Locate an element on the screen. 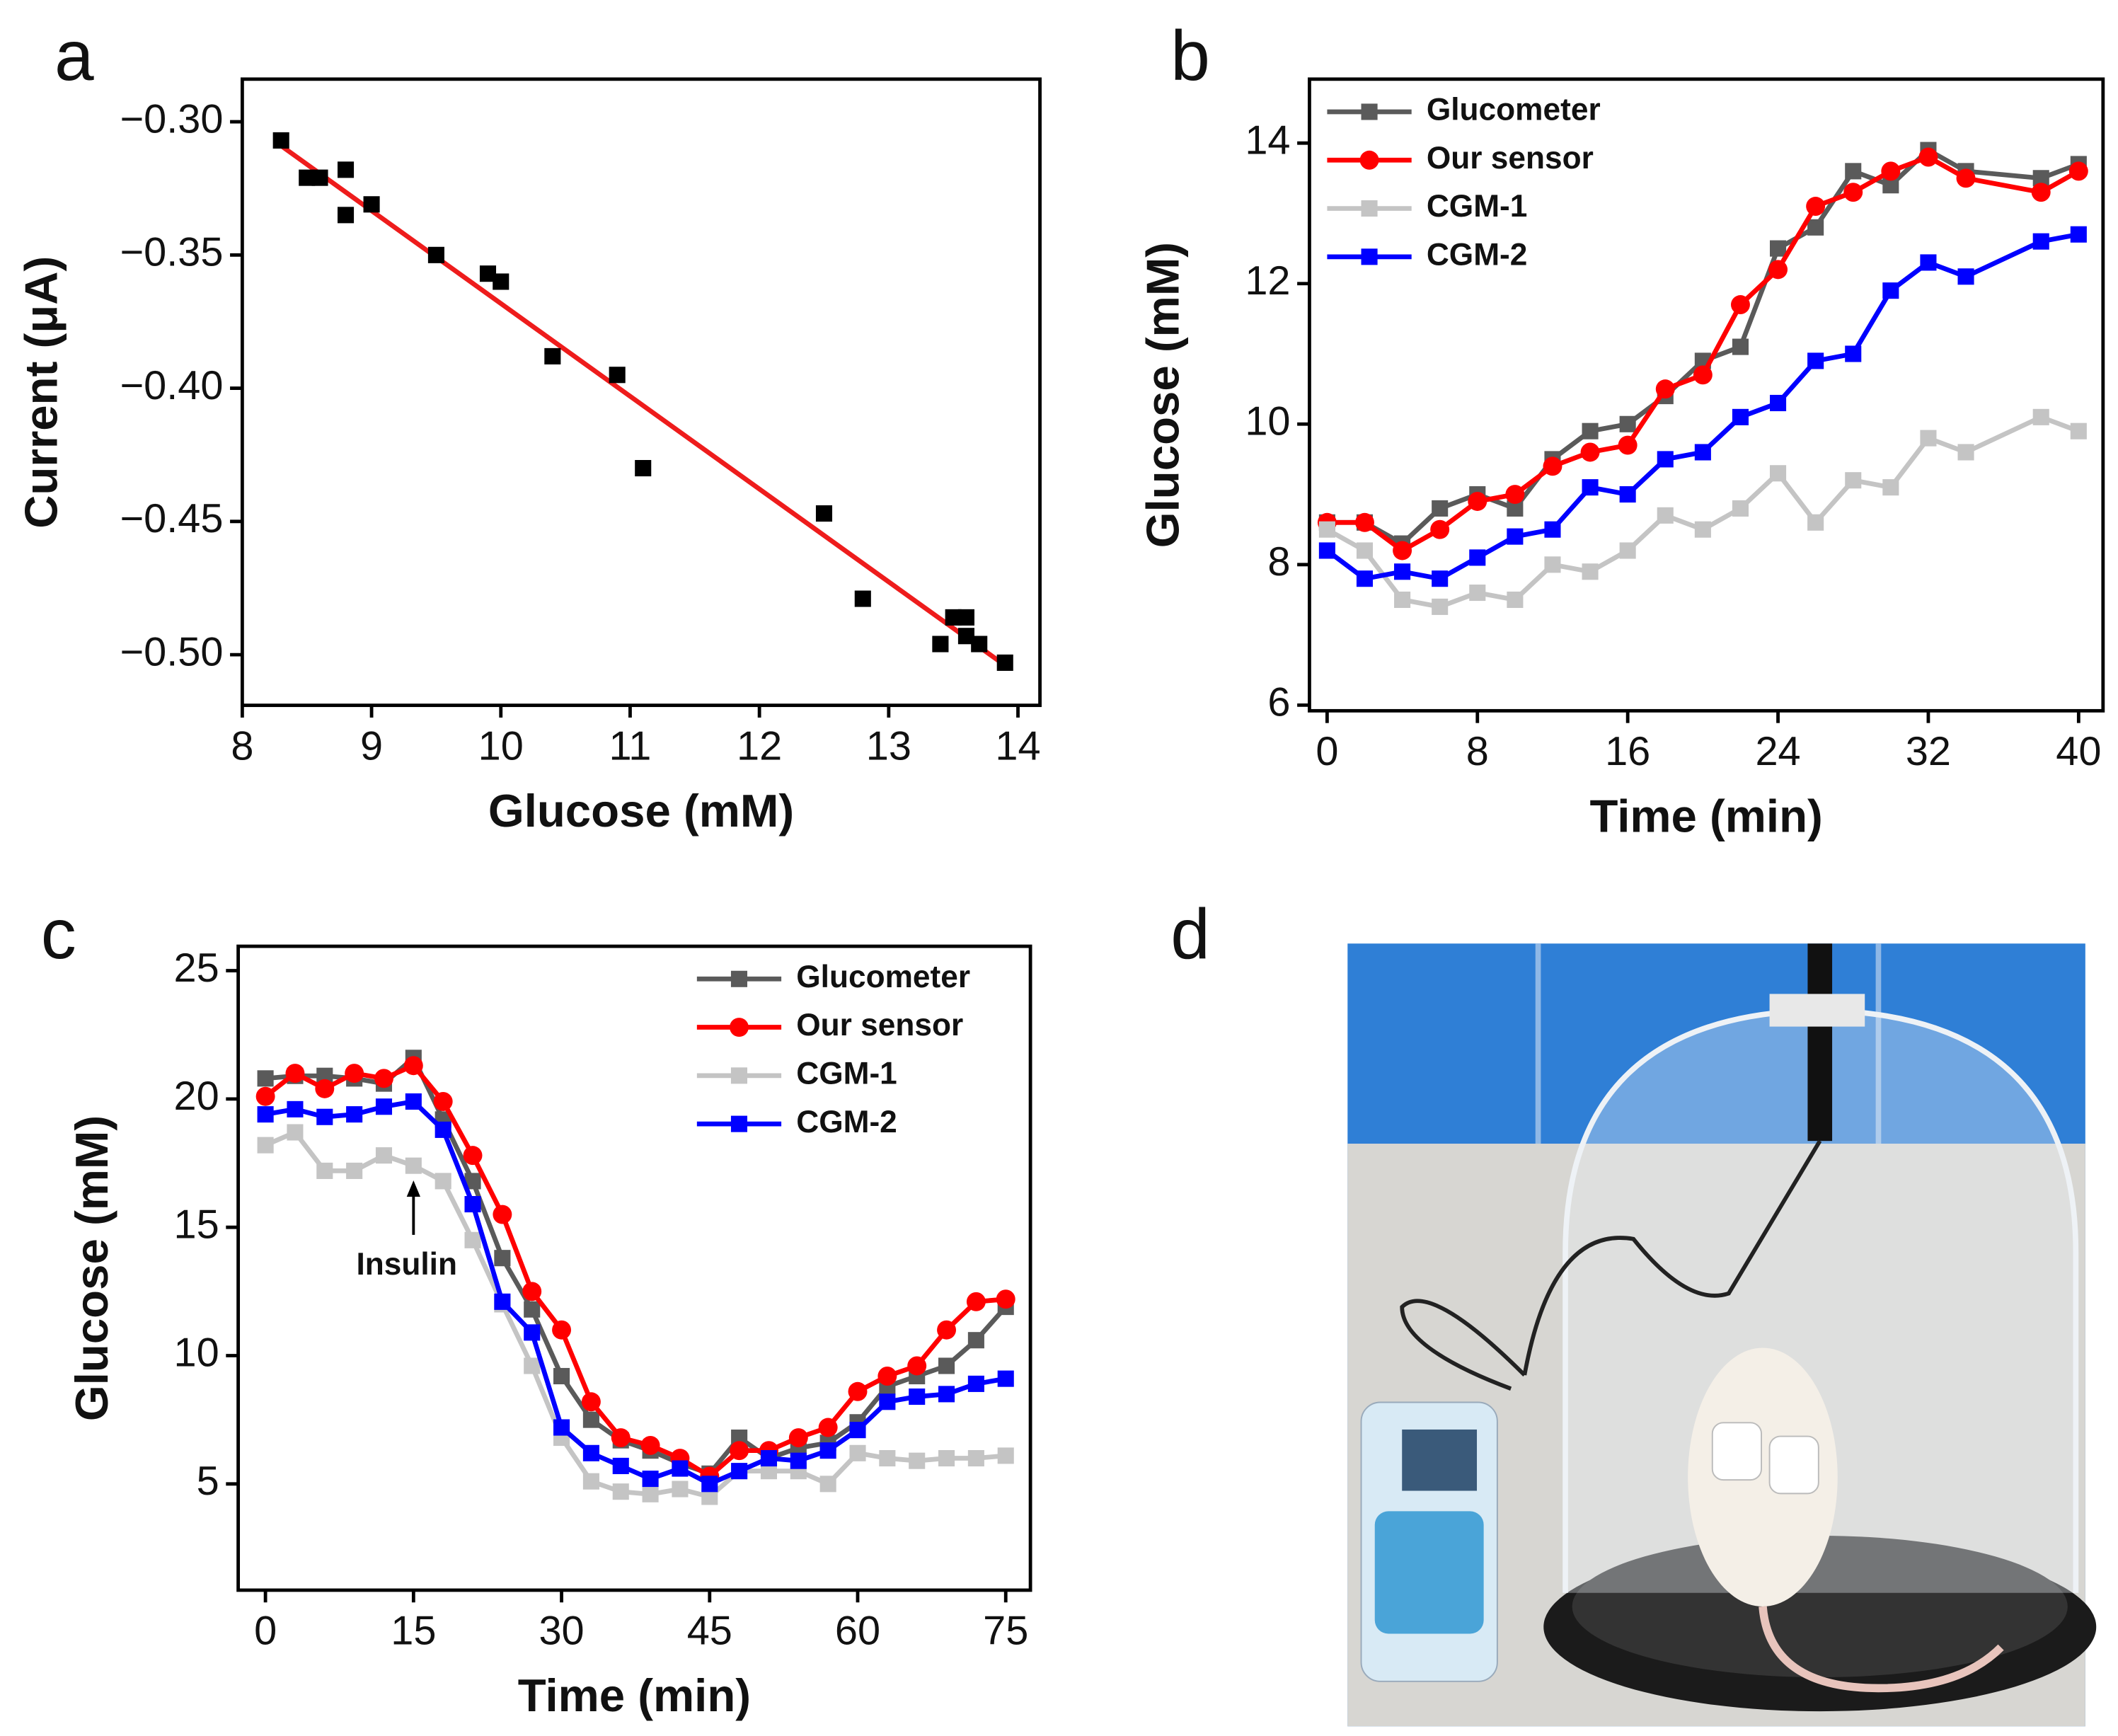  annotation: Insulin is located at coordinates (406, 1265).